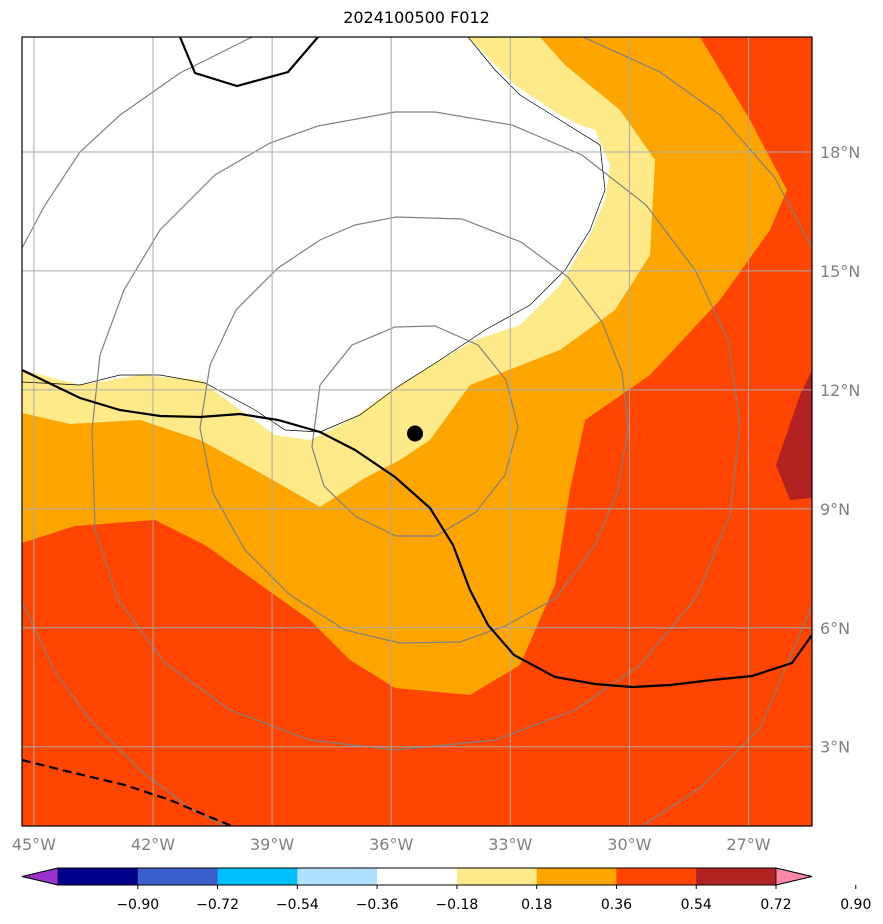 The height and width of the screenshot is (924, 883). I want to click on latitude-label: 9°N, so click(835, 509).